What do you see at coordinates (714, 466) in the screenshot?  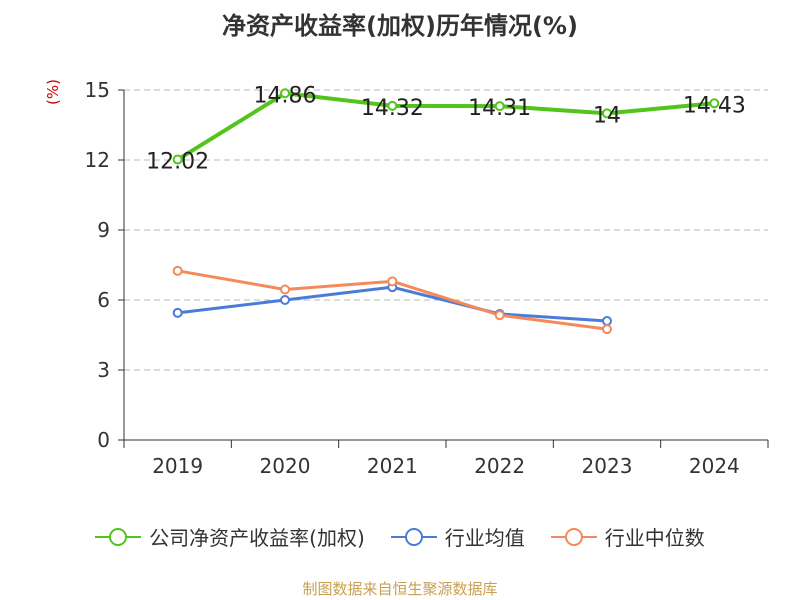 I see `x-tick-label: 2024` at bounding box center [714, 466].